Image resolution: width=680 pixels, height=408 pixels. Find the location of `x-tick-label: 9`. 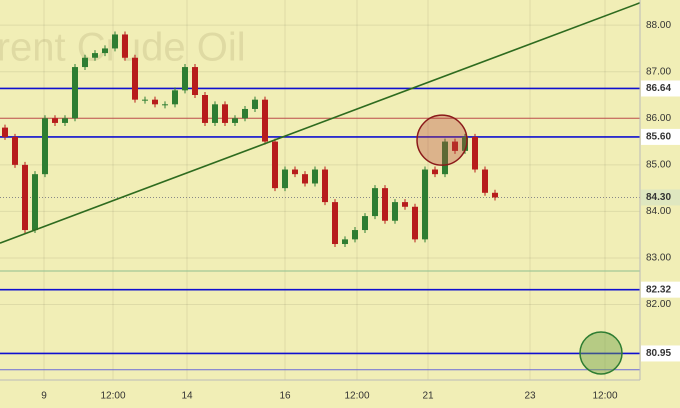

x-tick-label: 9 is located at coordinates (44, 396).